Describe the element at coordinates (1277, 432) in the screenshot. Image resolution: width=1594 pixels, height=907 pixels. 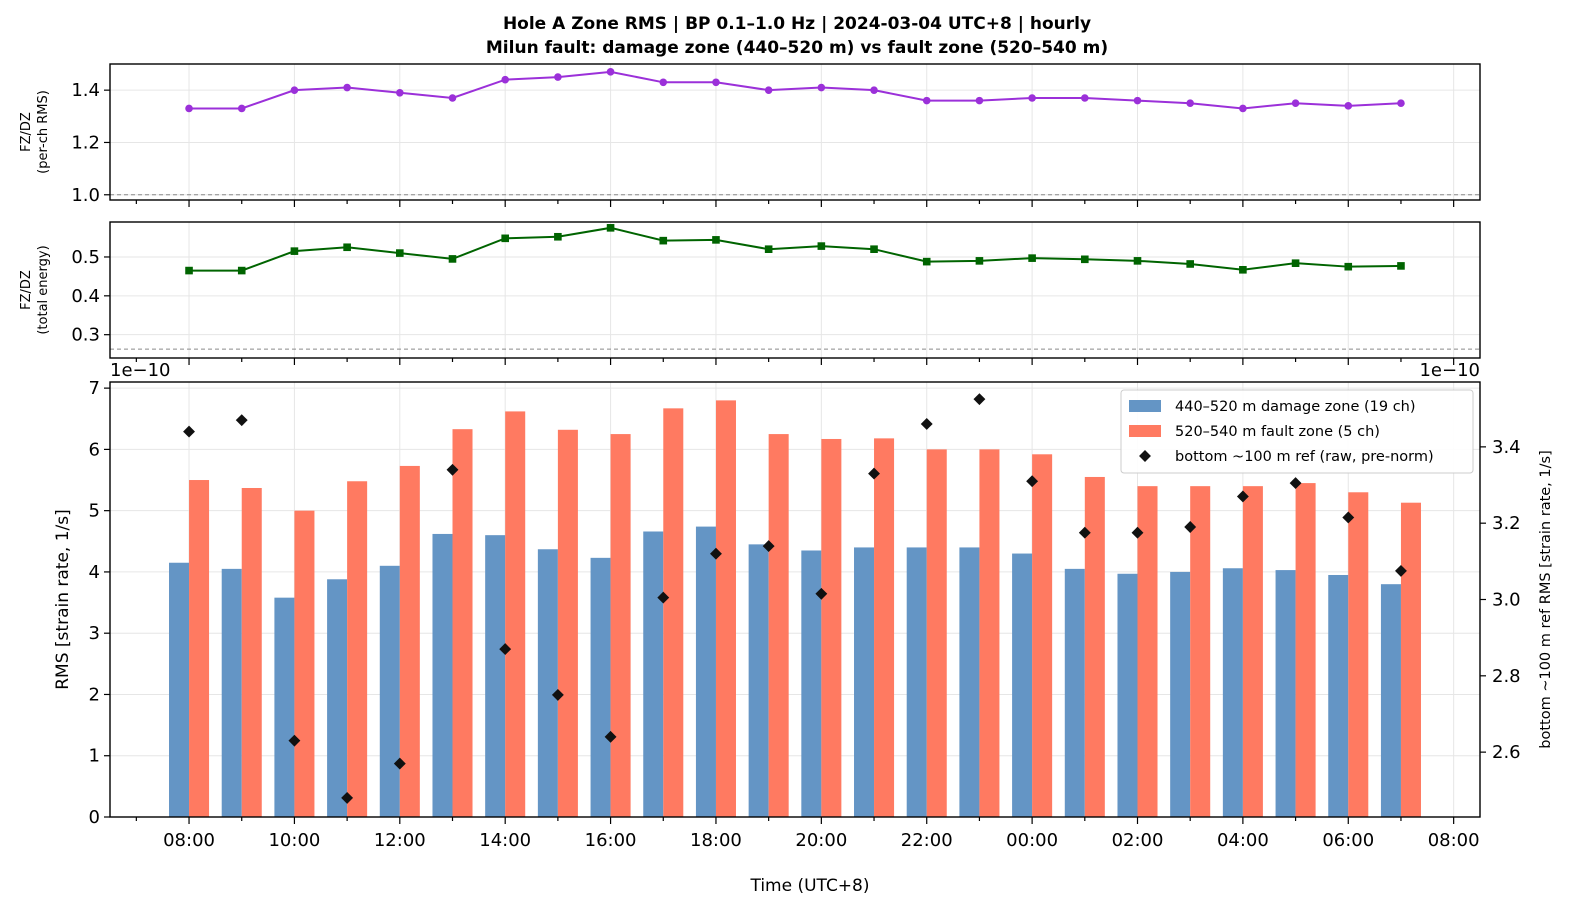
I see `legend-entry-label: 520–540 m fault zone (5 ch)` at that location.